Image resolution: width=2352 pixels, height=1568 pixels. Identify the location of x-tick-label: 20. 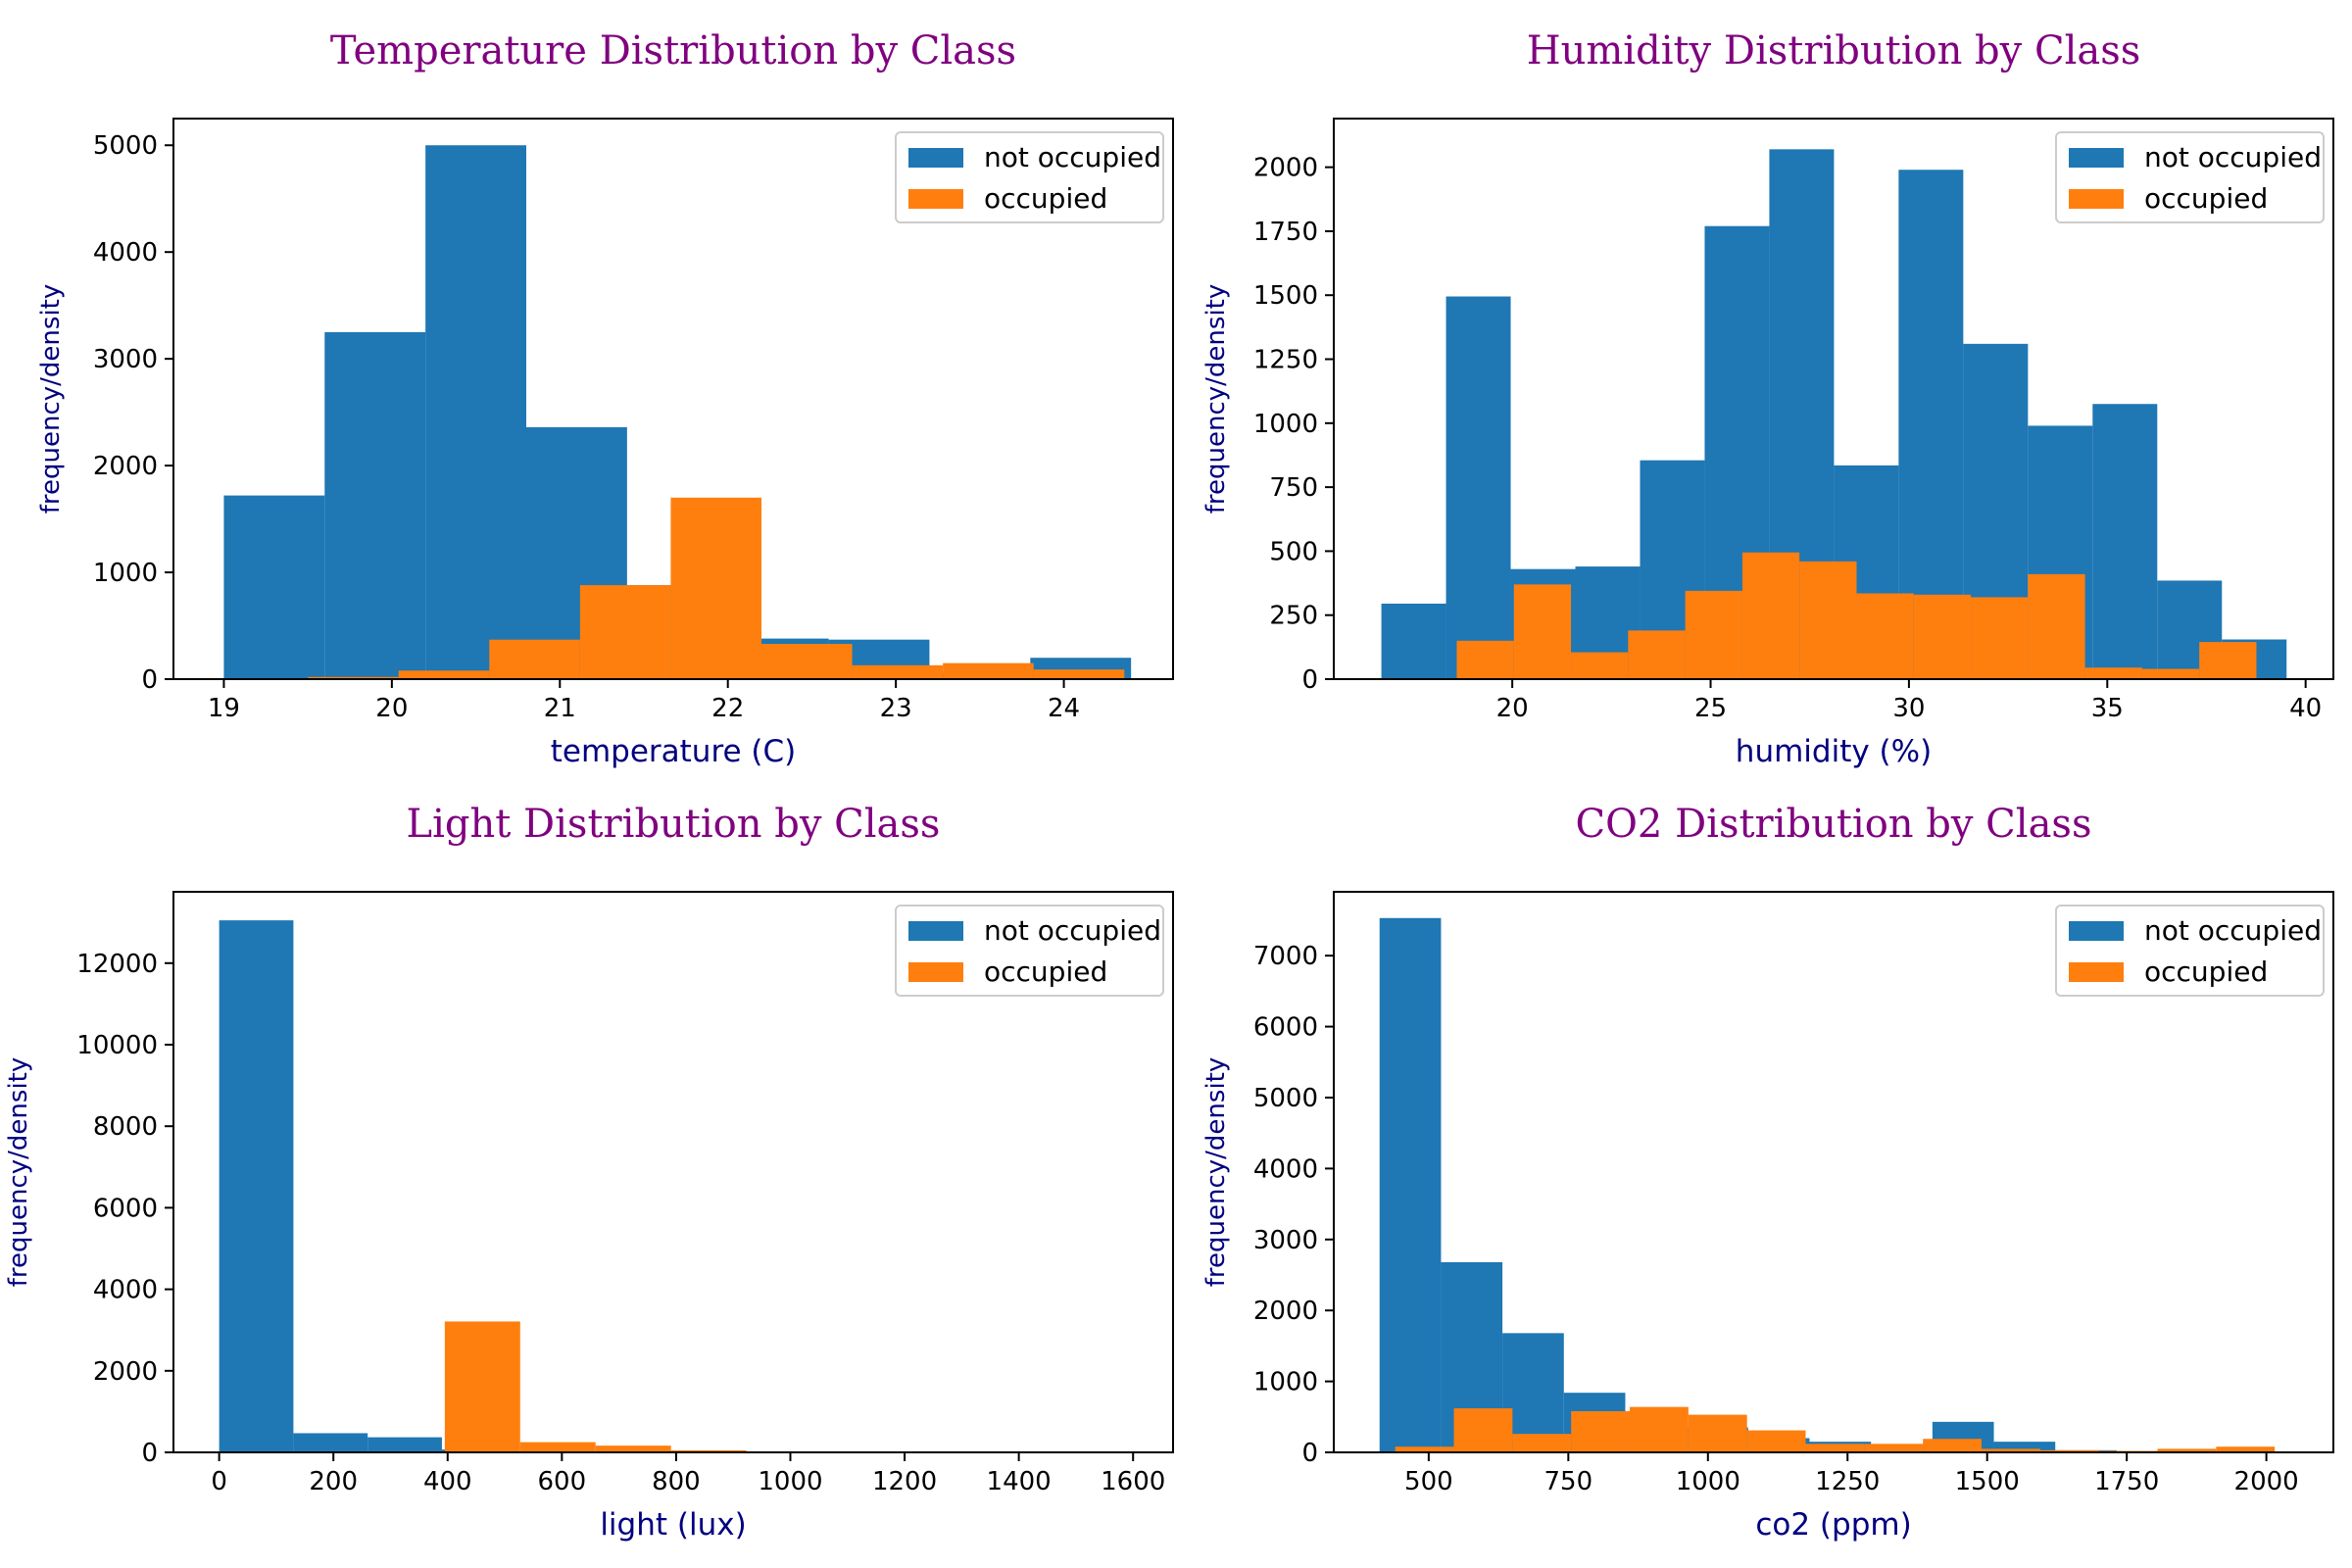
(1512, 708).